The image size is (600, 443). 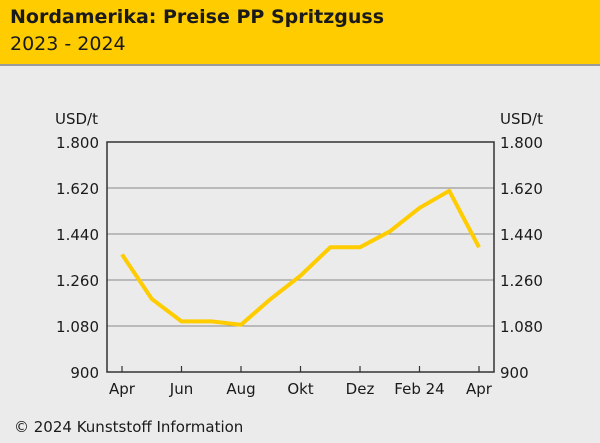 What do you see at coordinates (181, 389) in the screenshot?
I see `x-tick-label: Jun` at bounding box center [181, 389].